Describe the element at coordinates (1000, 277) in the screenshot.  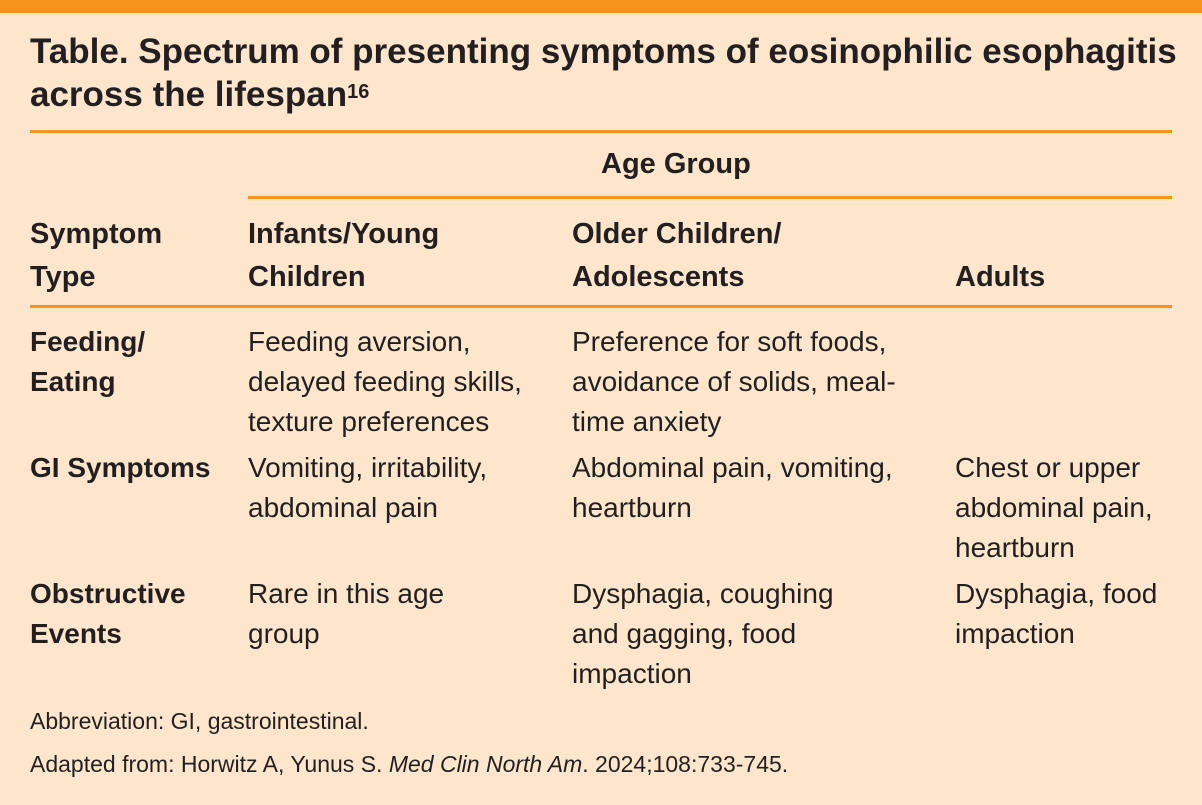
I see `column-header-adults: Adults` at that location.